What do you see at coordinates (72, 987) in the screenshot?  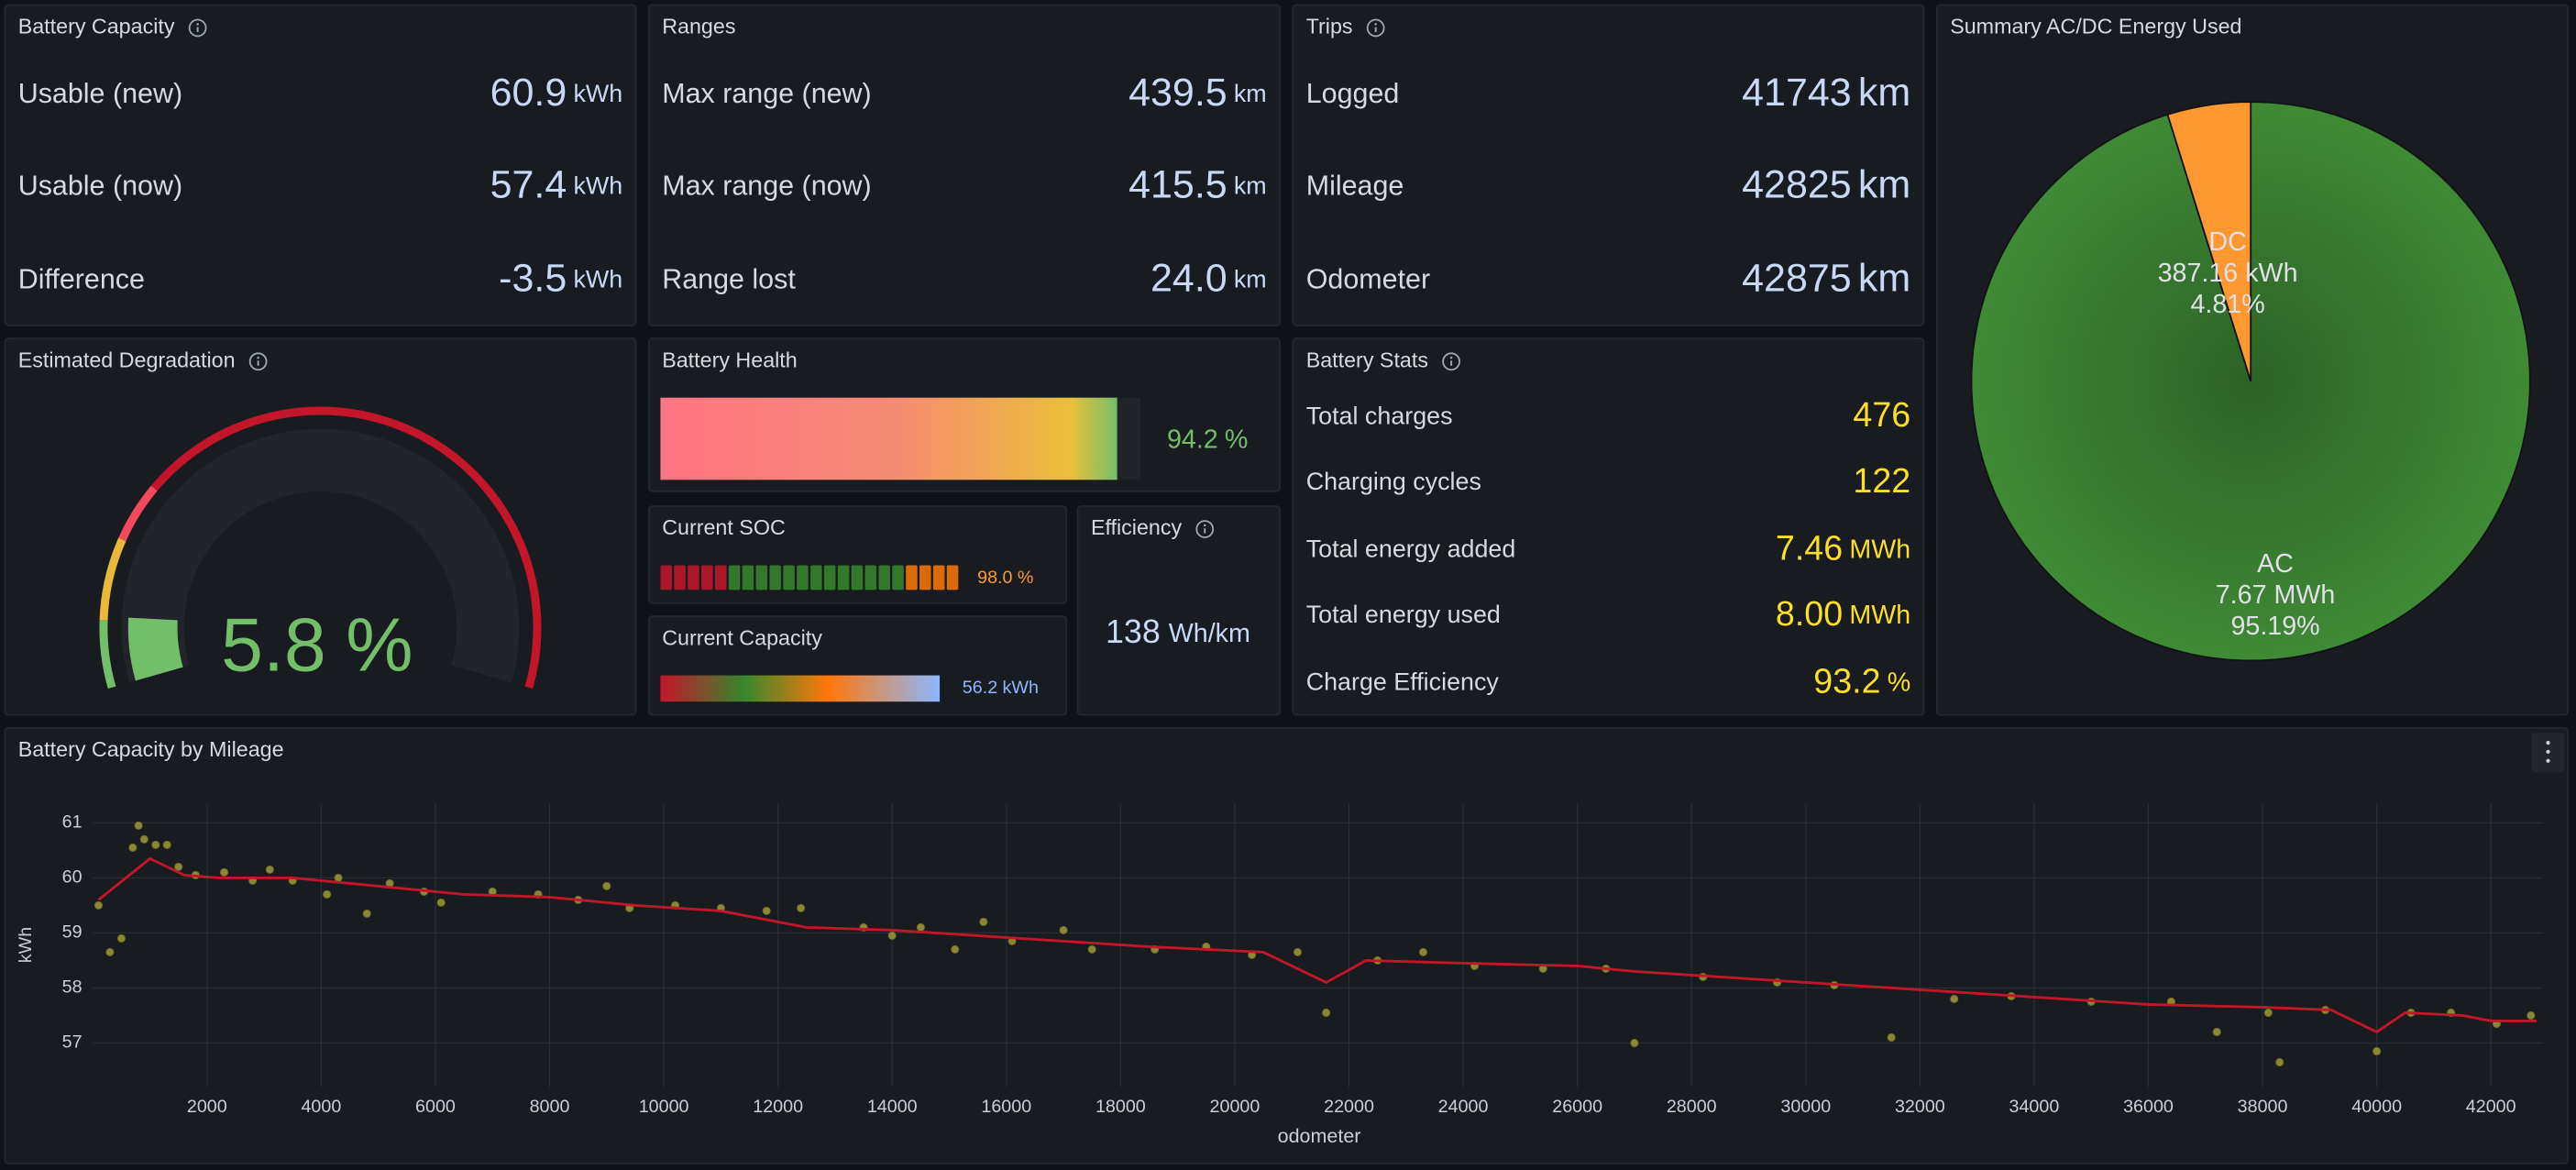 I see `y-tick-label: 58` at bounding box center [72, 987].